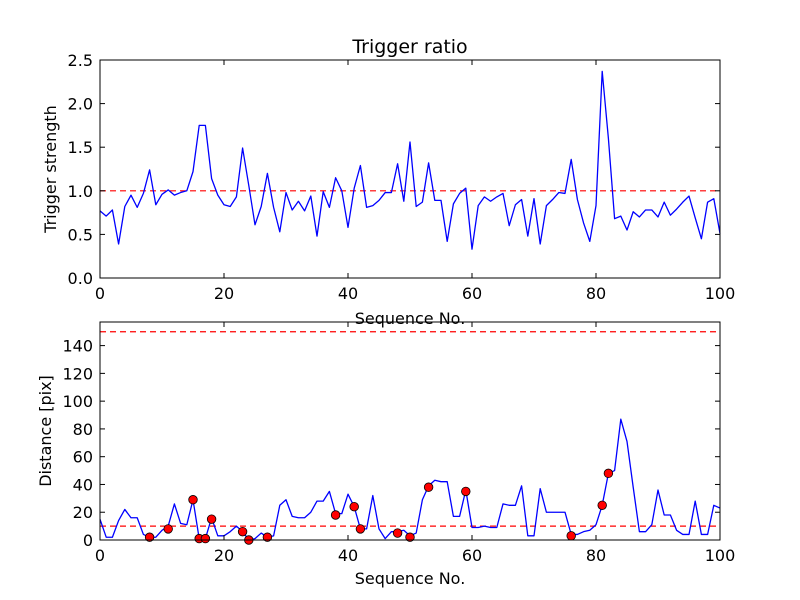 The image size is (800, 600). What do you see at coordinates (409, 47) in the screenshot?
I see `chart-title: Trigger ratio` at bounding box center [409, 47].